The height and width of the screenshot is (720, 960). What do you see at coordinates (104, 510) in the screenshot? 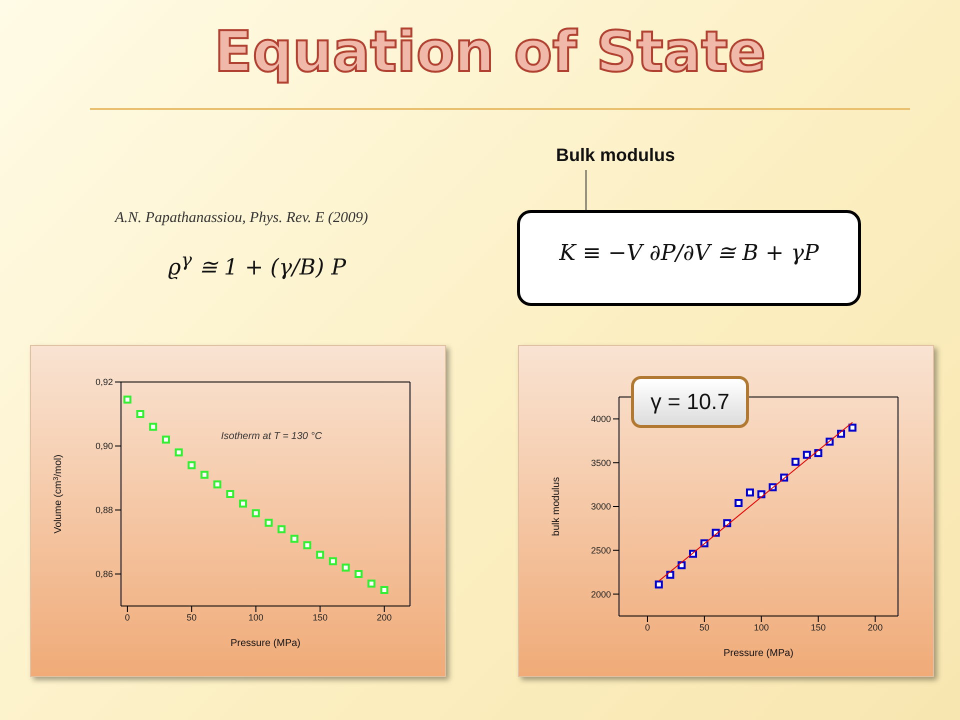
I see `y-tick-label: 0,88` at bounding box center [104, 510].